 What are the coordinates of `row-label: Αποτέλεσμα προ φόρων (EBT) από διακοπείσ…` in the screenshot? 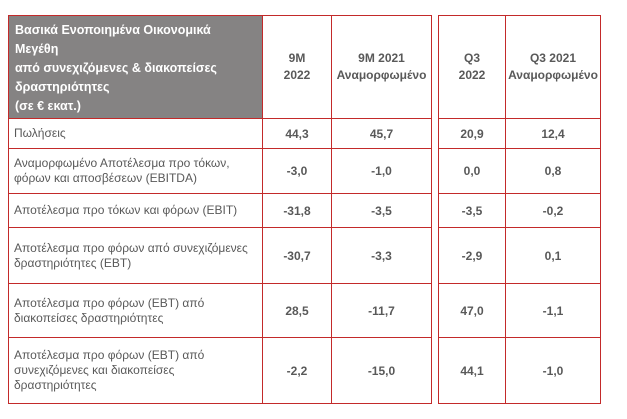 It's located at (135, 310).